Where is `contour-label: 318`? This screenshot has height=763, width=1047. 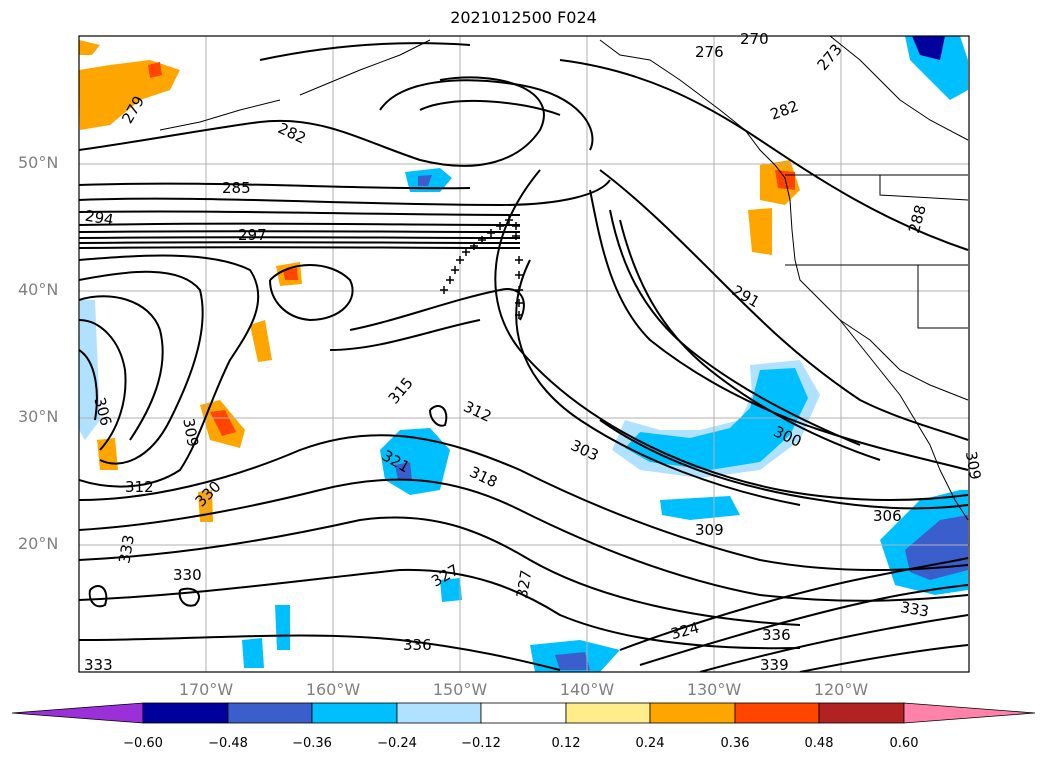
contour-label: 318 is located at coordinates (484, 477).